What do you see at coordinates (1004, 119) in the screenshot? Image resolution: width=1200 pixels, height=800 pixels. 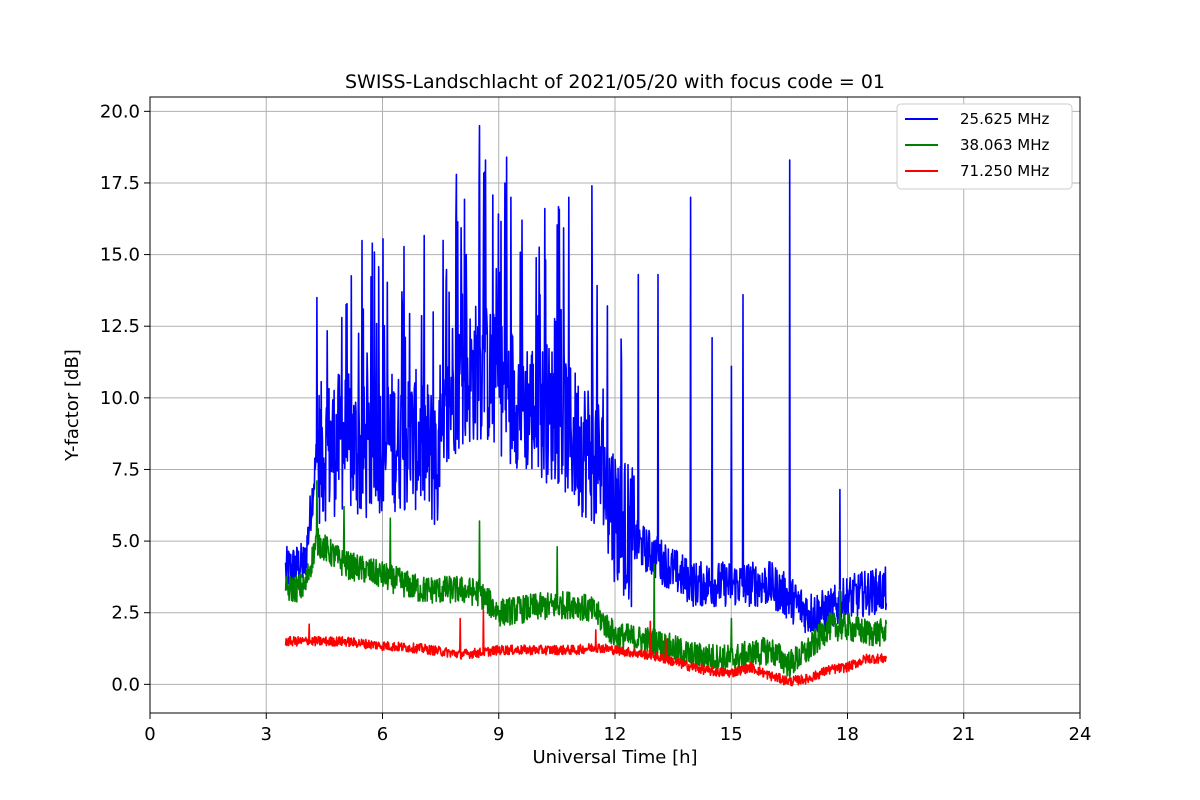 I see `legend-label-0: 25.625 MHz` at bounding box center [1004, 119].